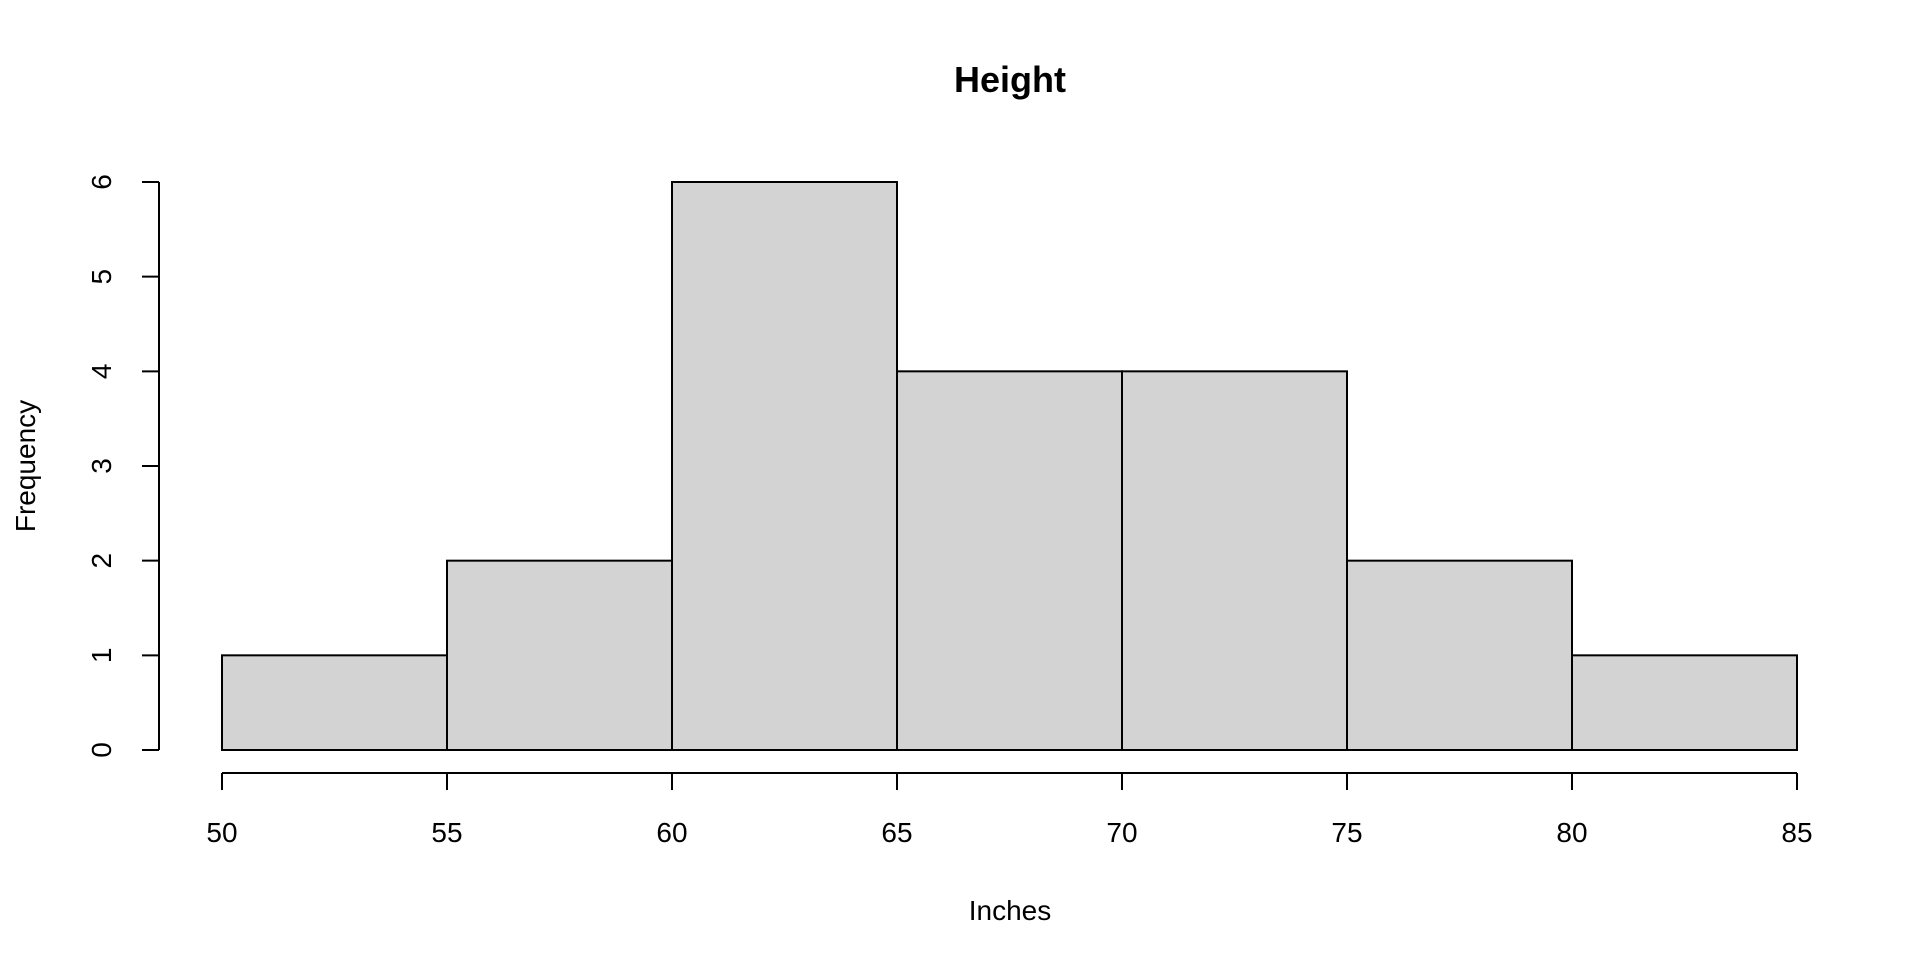 The width and height of the screenshot is (1920, 965). What do you see at coordinates (123, 466) in the screenshot?
I see `y-axis: 0 1 2 3 4 5 6` at bounding box center [123, 466].